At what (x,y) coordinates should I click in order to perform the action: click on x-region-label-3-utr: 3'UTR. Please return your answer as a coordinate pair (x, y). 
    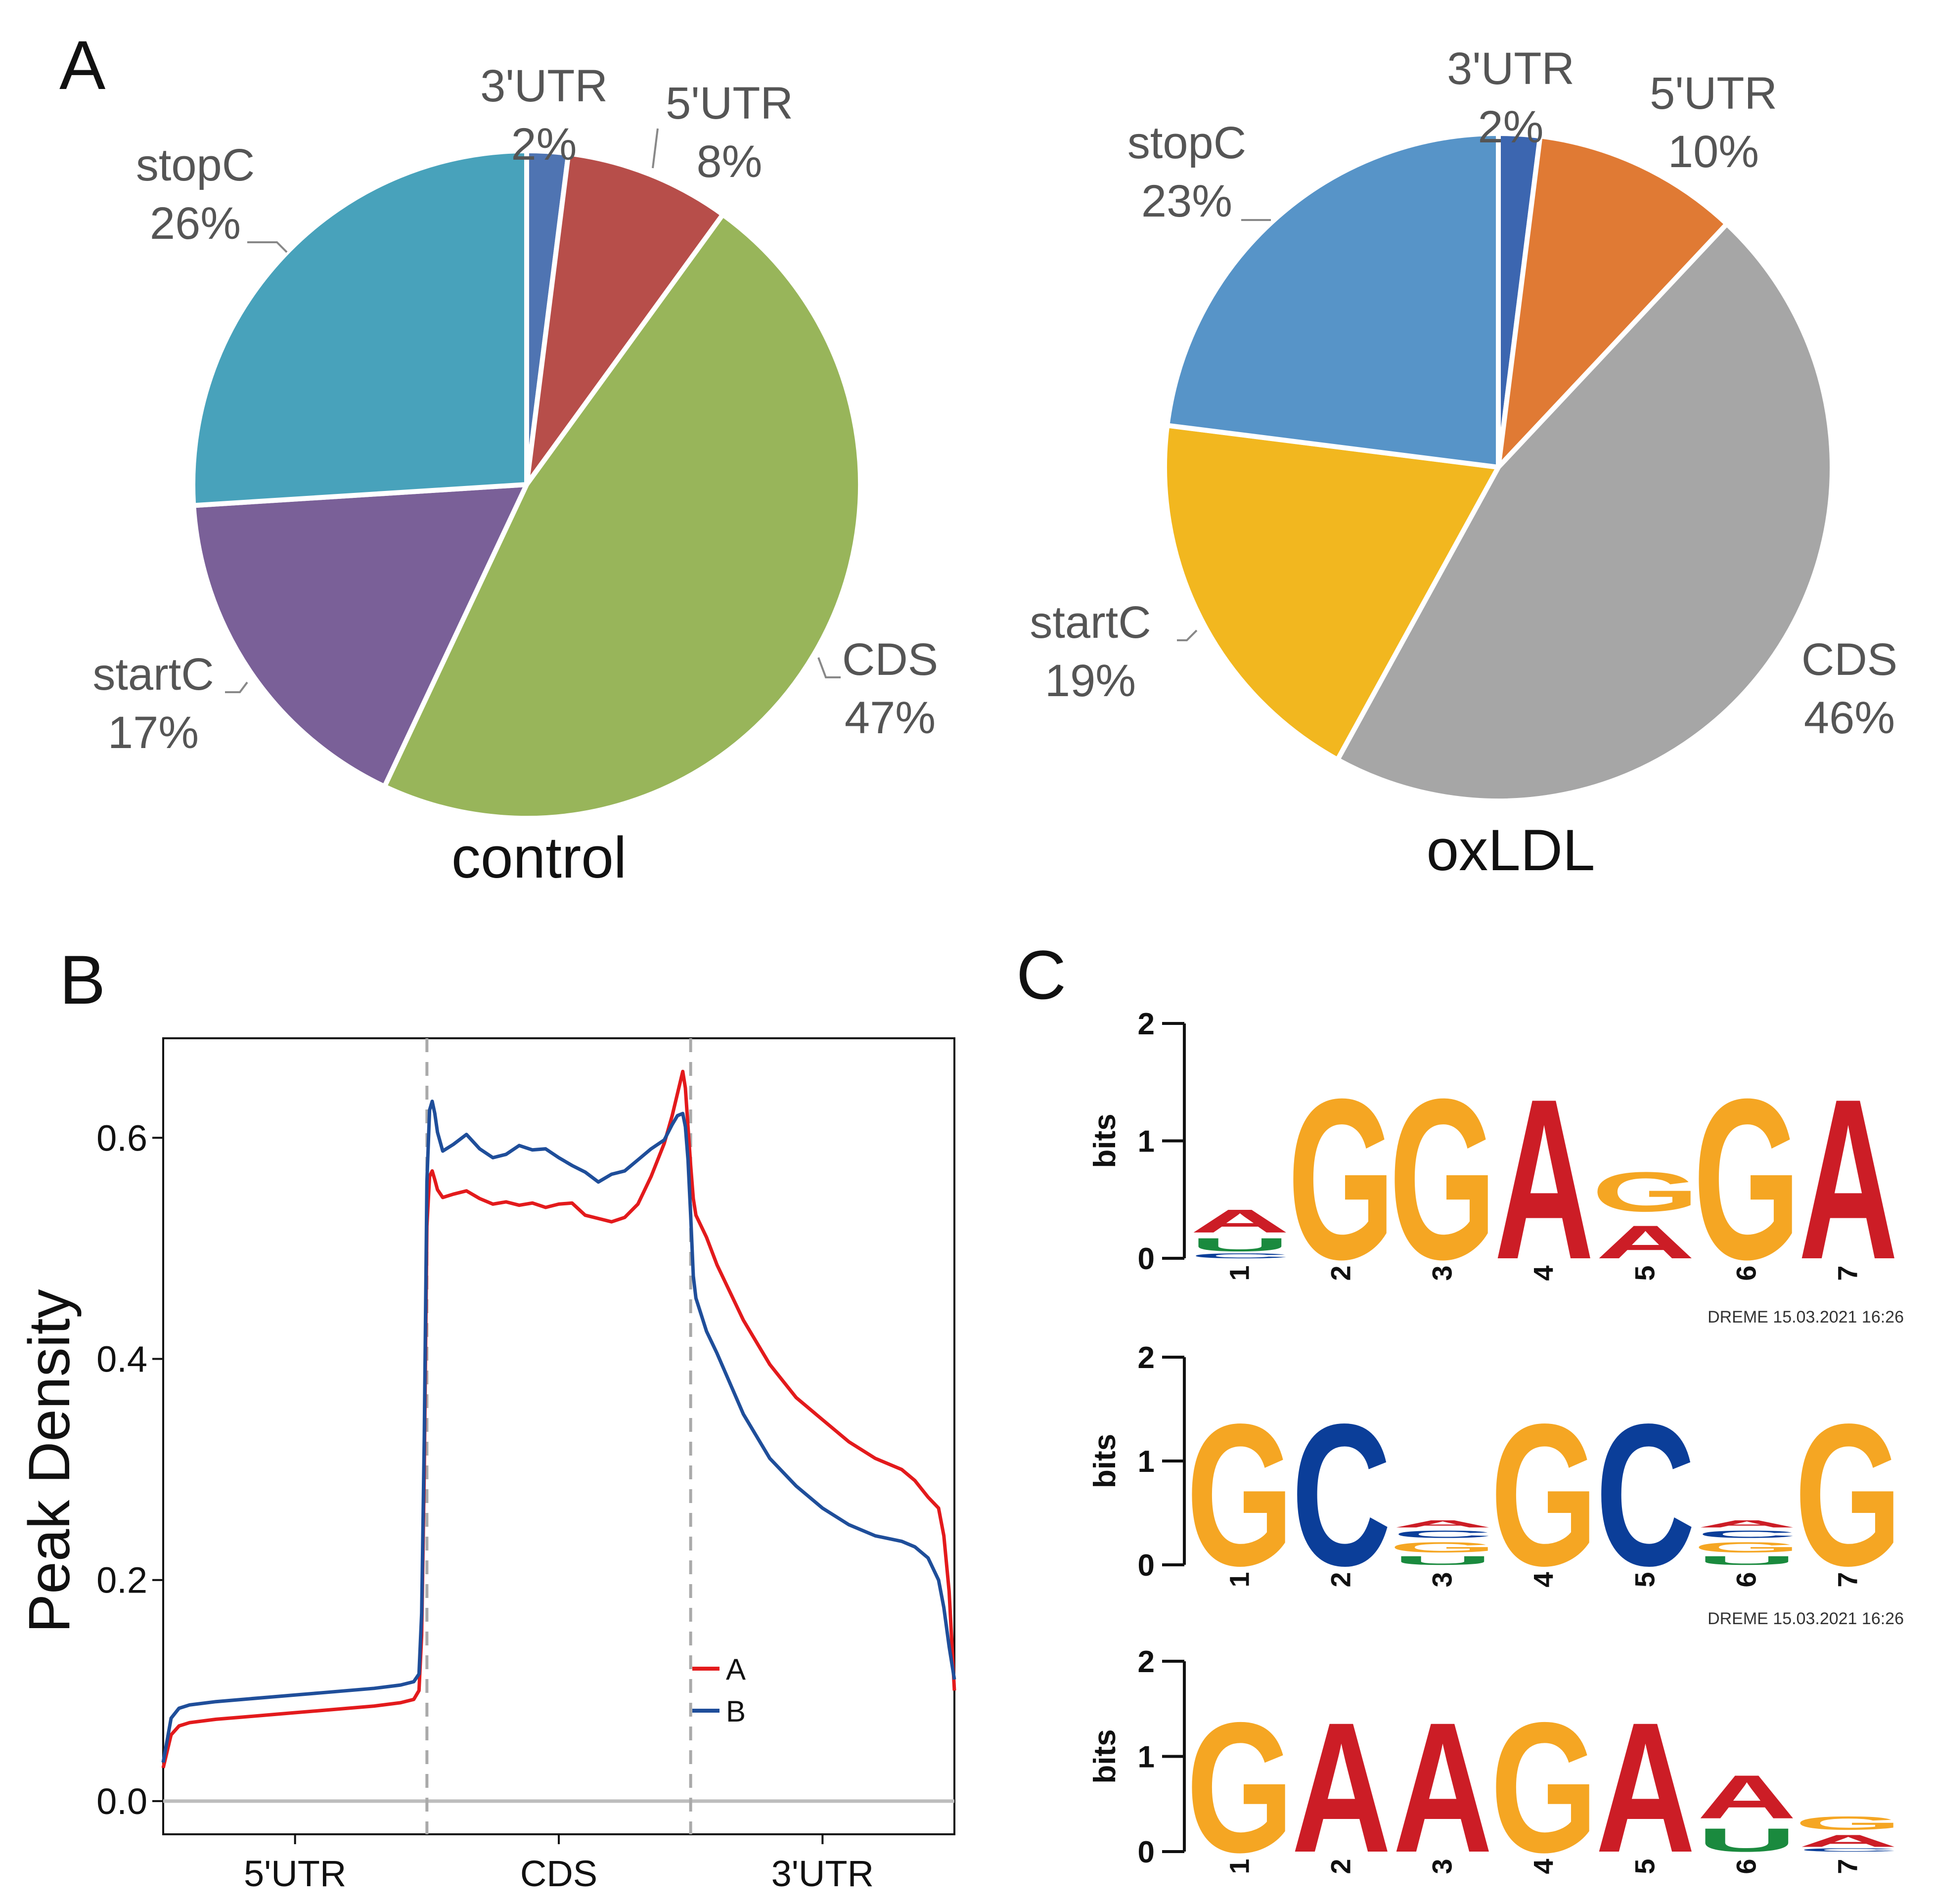
    Looking at the image, I should click on (822, 1874).